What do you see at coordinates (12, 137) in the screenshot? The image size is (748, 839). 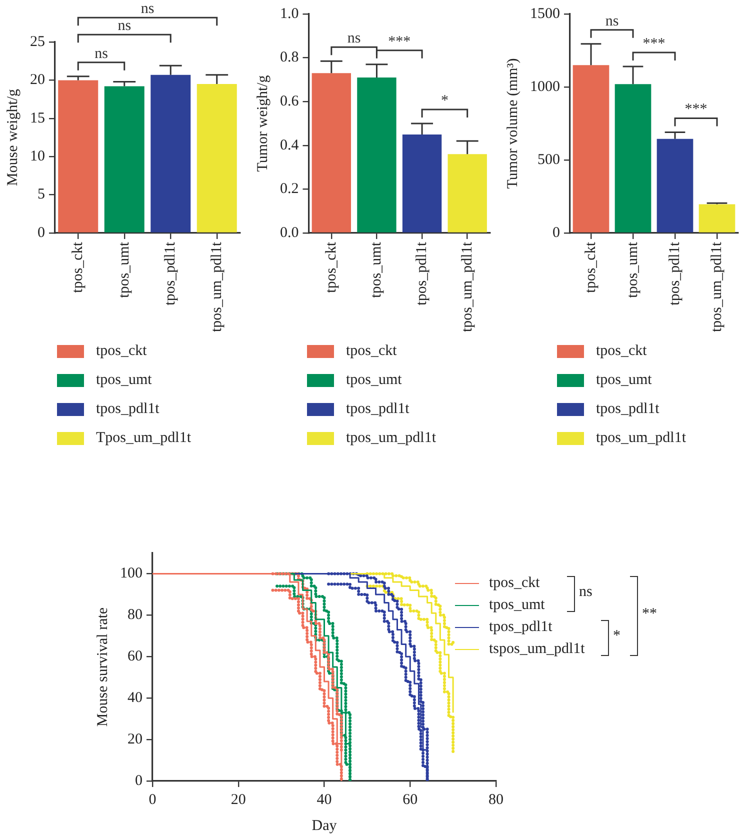 I see `y-axis-title: Mouse weight/g` at bounding box center [12, 137].